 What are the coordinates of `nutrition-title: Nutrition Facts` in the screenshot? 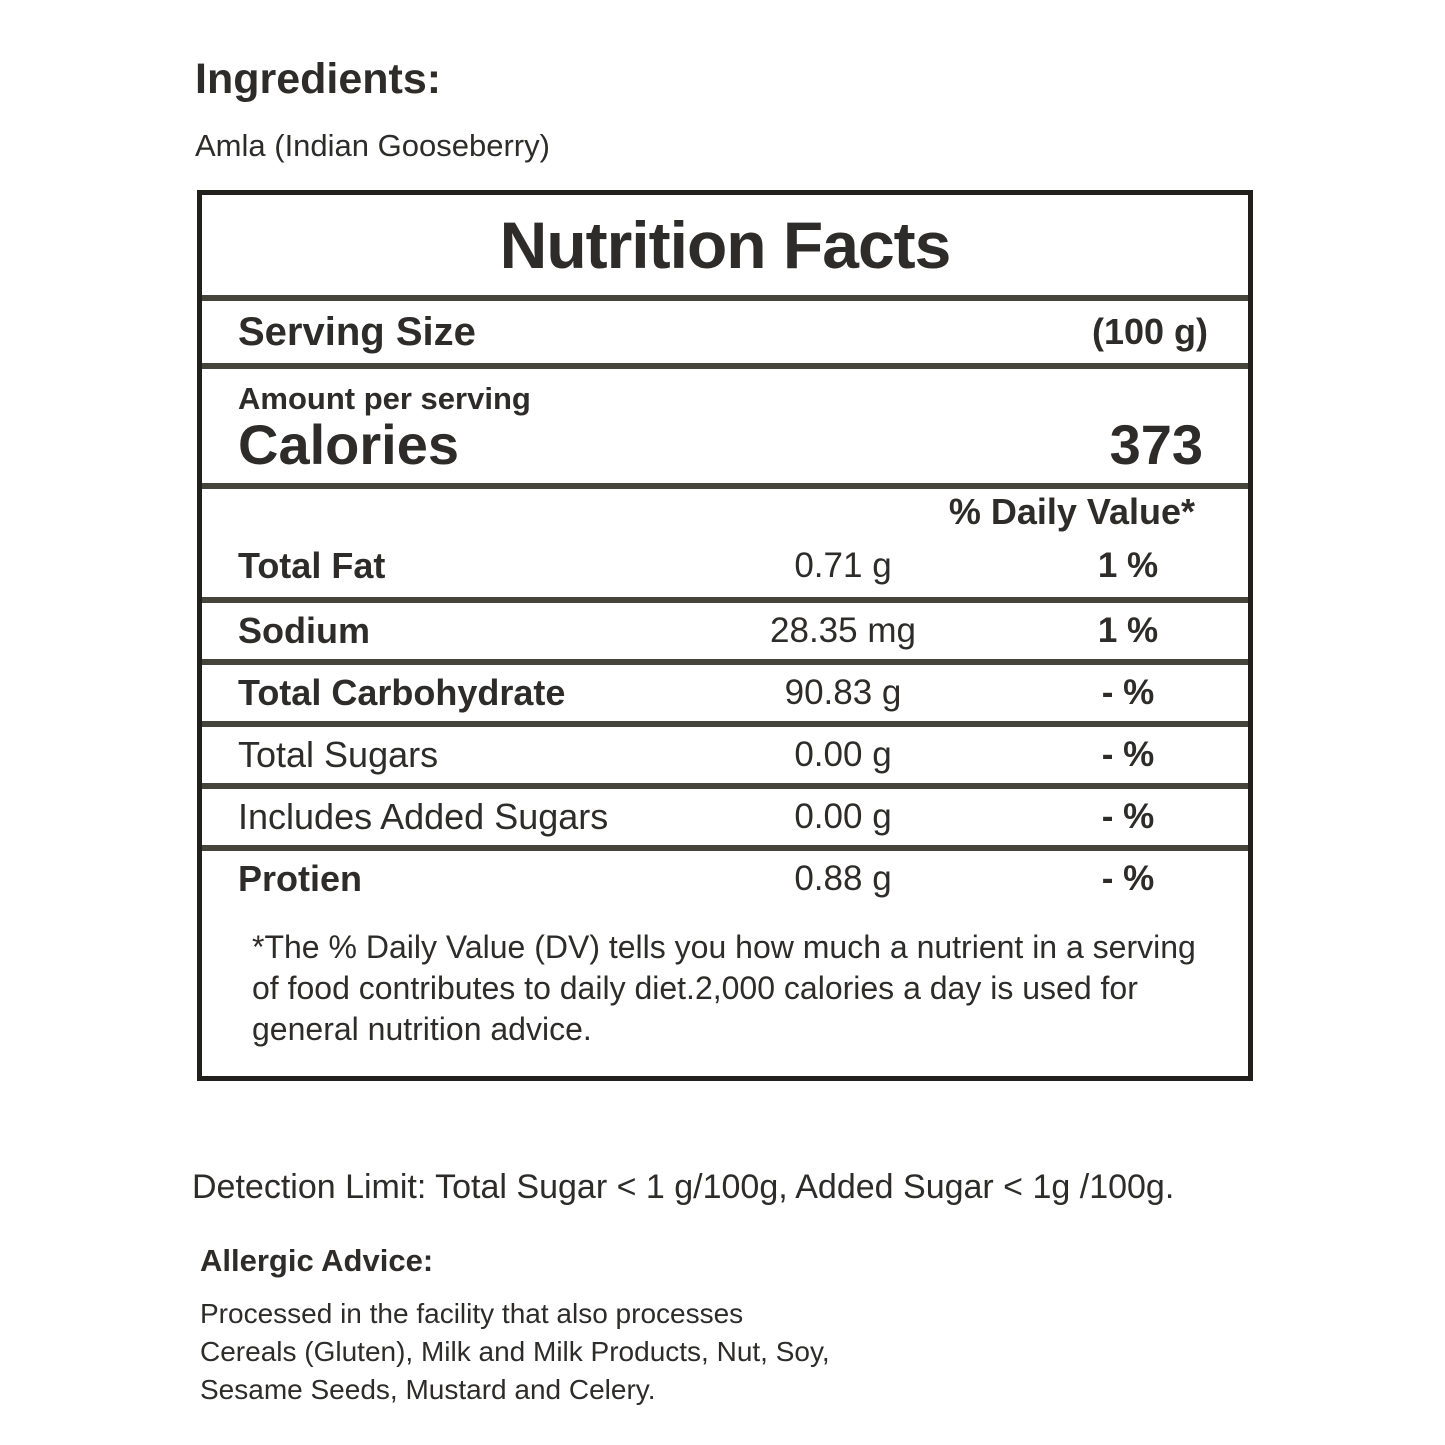 It's located at (725, 245).